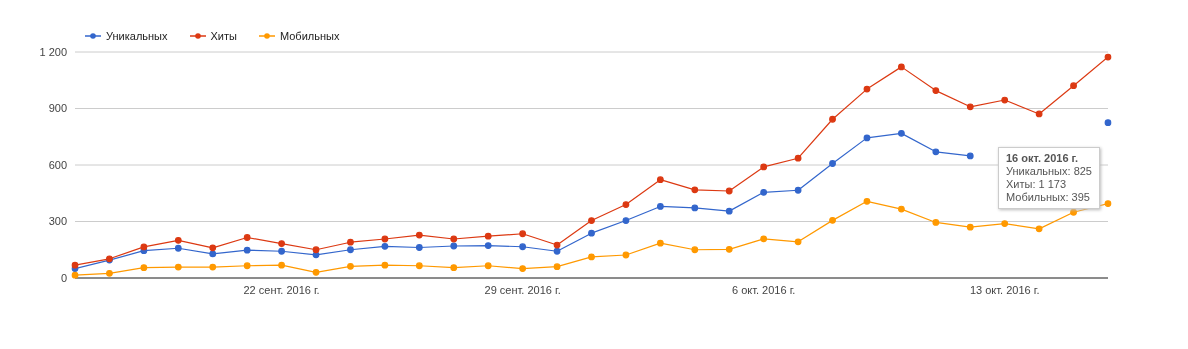 This screenshot has height=349, width=1188. I want to click on annotation: Мобильных: 395, so click(1048, 197).